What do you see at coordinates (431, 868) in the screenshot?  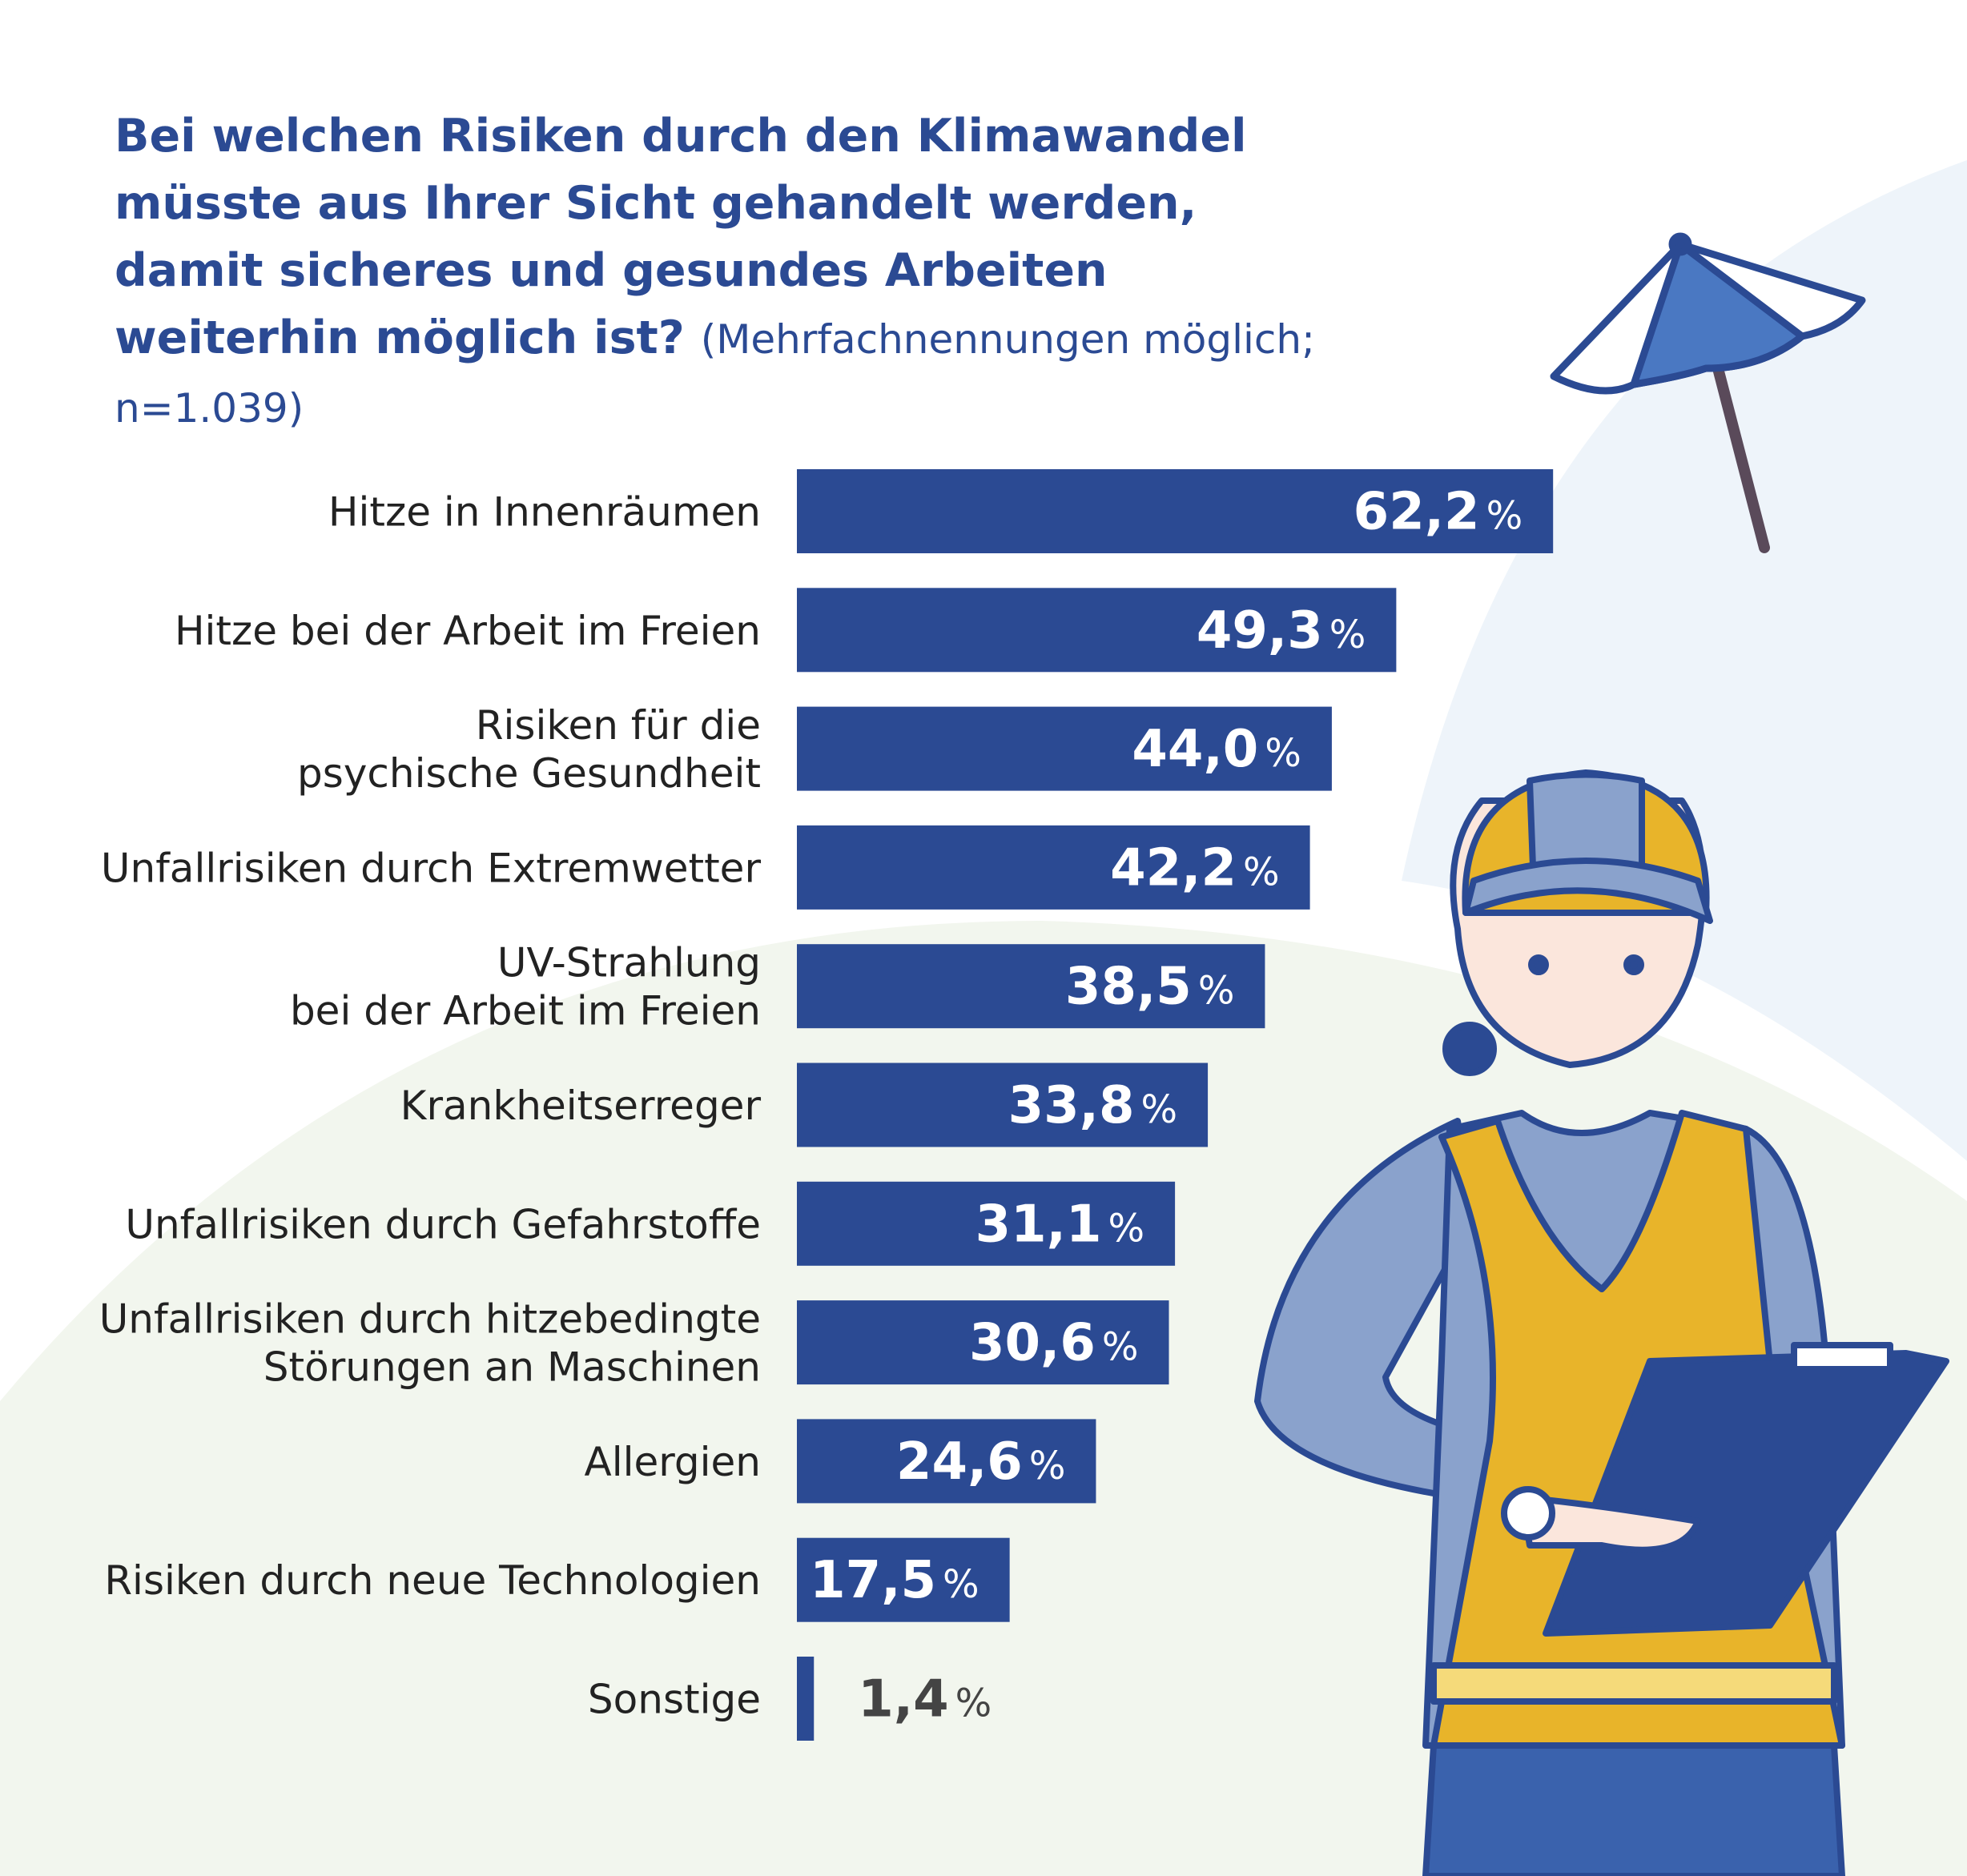 I see `category-label: Unfallrisiken durch Extremwetter` at bounding box center [431, 868].